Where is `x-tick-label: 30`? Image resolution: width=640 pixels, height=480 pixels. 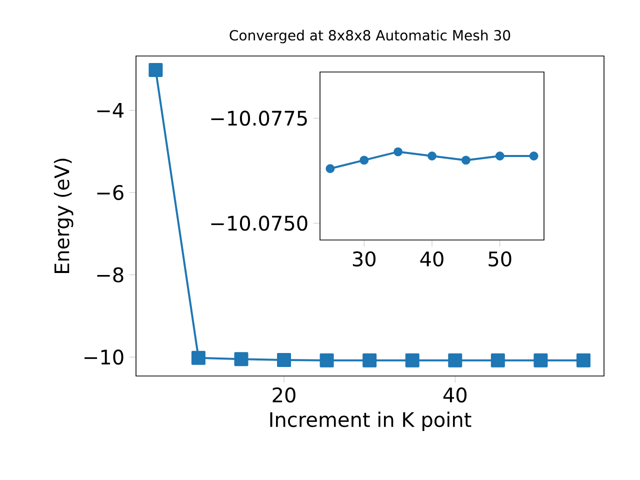
x-tick-label: 30 is located at coordinates (364, 259).